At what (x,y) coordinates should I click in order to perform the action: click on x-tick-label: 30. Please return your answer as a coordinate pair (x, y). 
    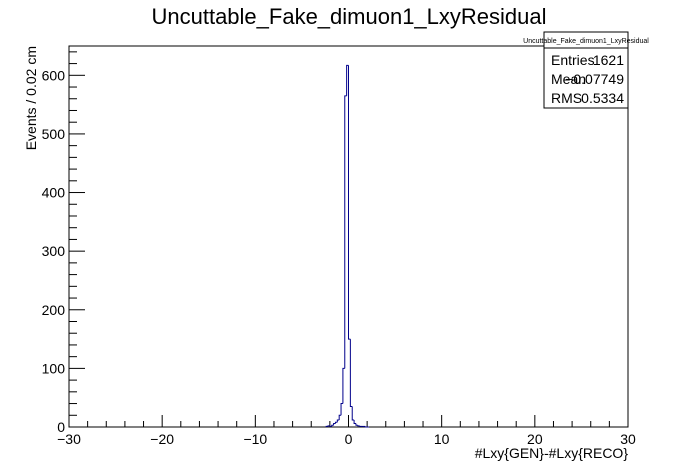
    Looking at the image, I should click on (628, 439).